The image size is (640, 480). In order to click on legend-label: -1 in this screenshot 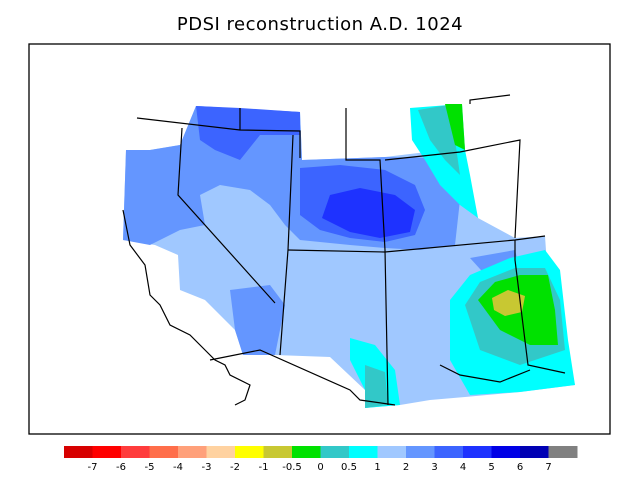, I will do `click(264, 467)`.